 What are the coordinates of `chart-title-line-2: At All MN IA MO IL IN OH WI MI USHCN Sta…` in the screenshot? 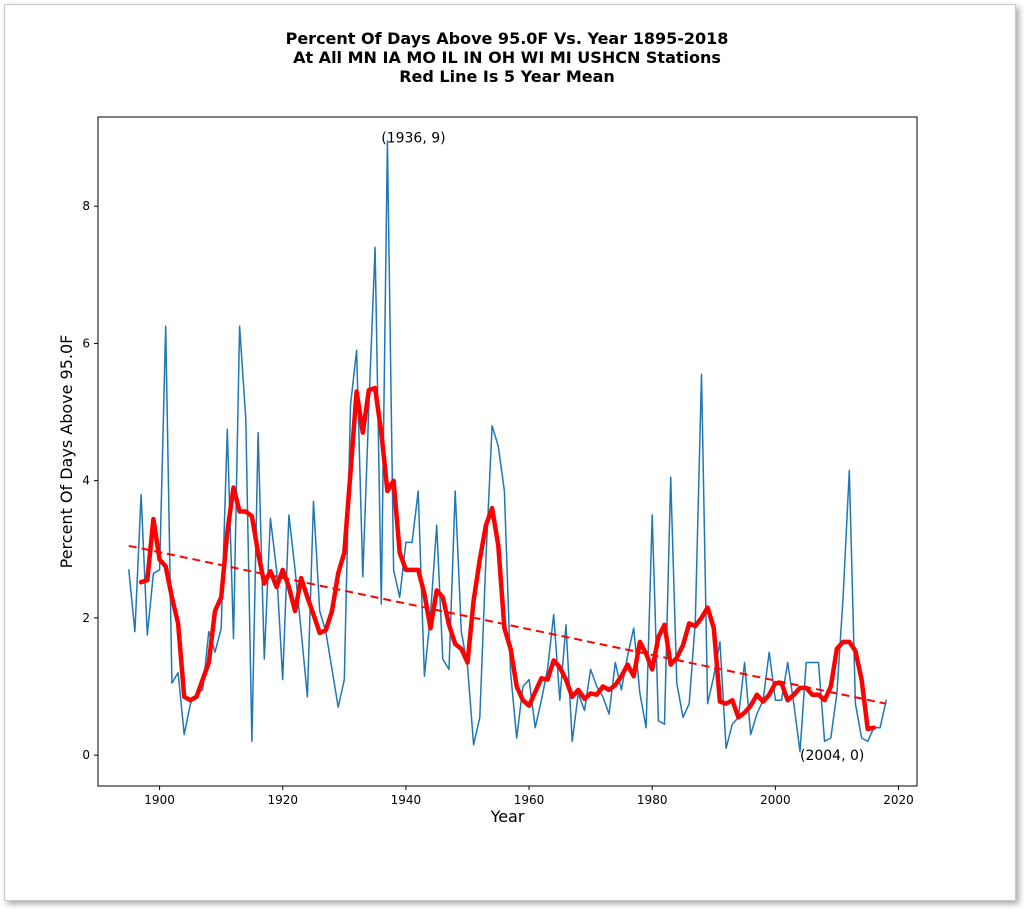 It's located at (507, 57).